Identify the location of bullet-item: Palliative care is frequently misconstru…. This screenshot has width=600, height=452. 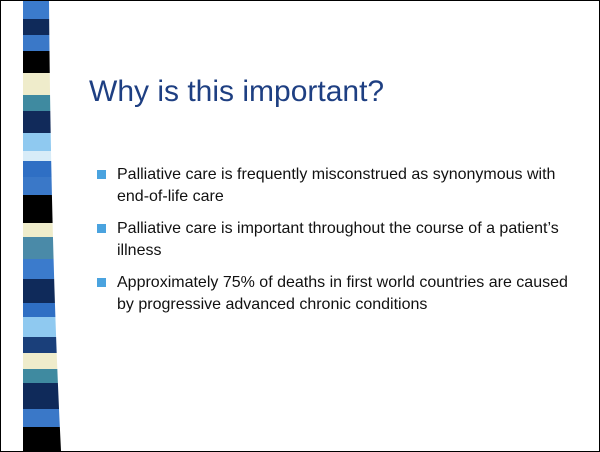
(342, 186).